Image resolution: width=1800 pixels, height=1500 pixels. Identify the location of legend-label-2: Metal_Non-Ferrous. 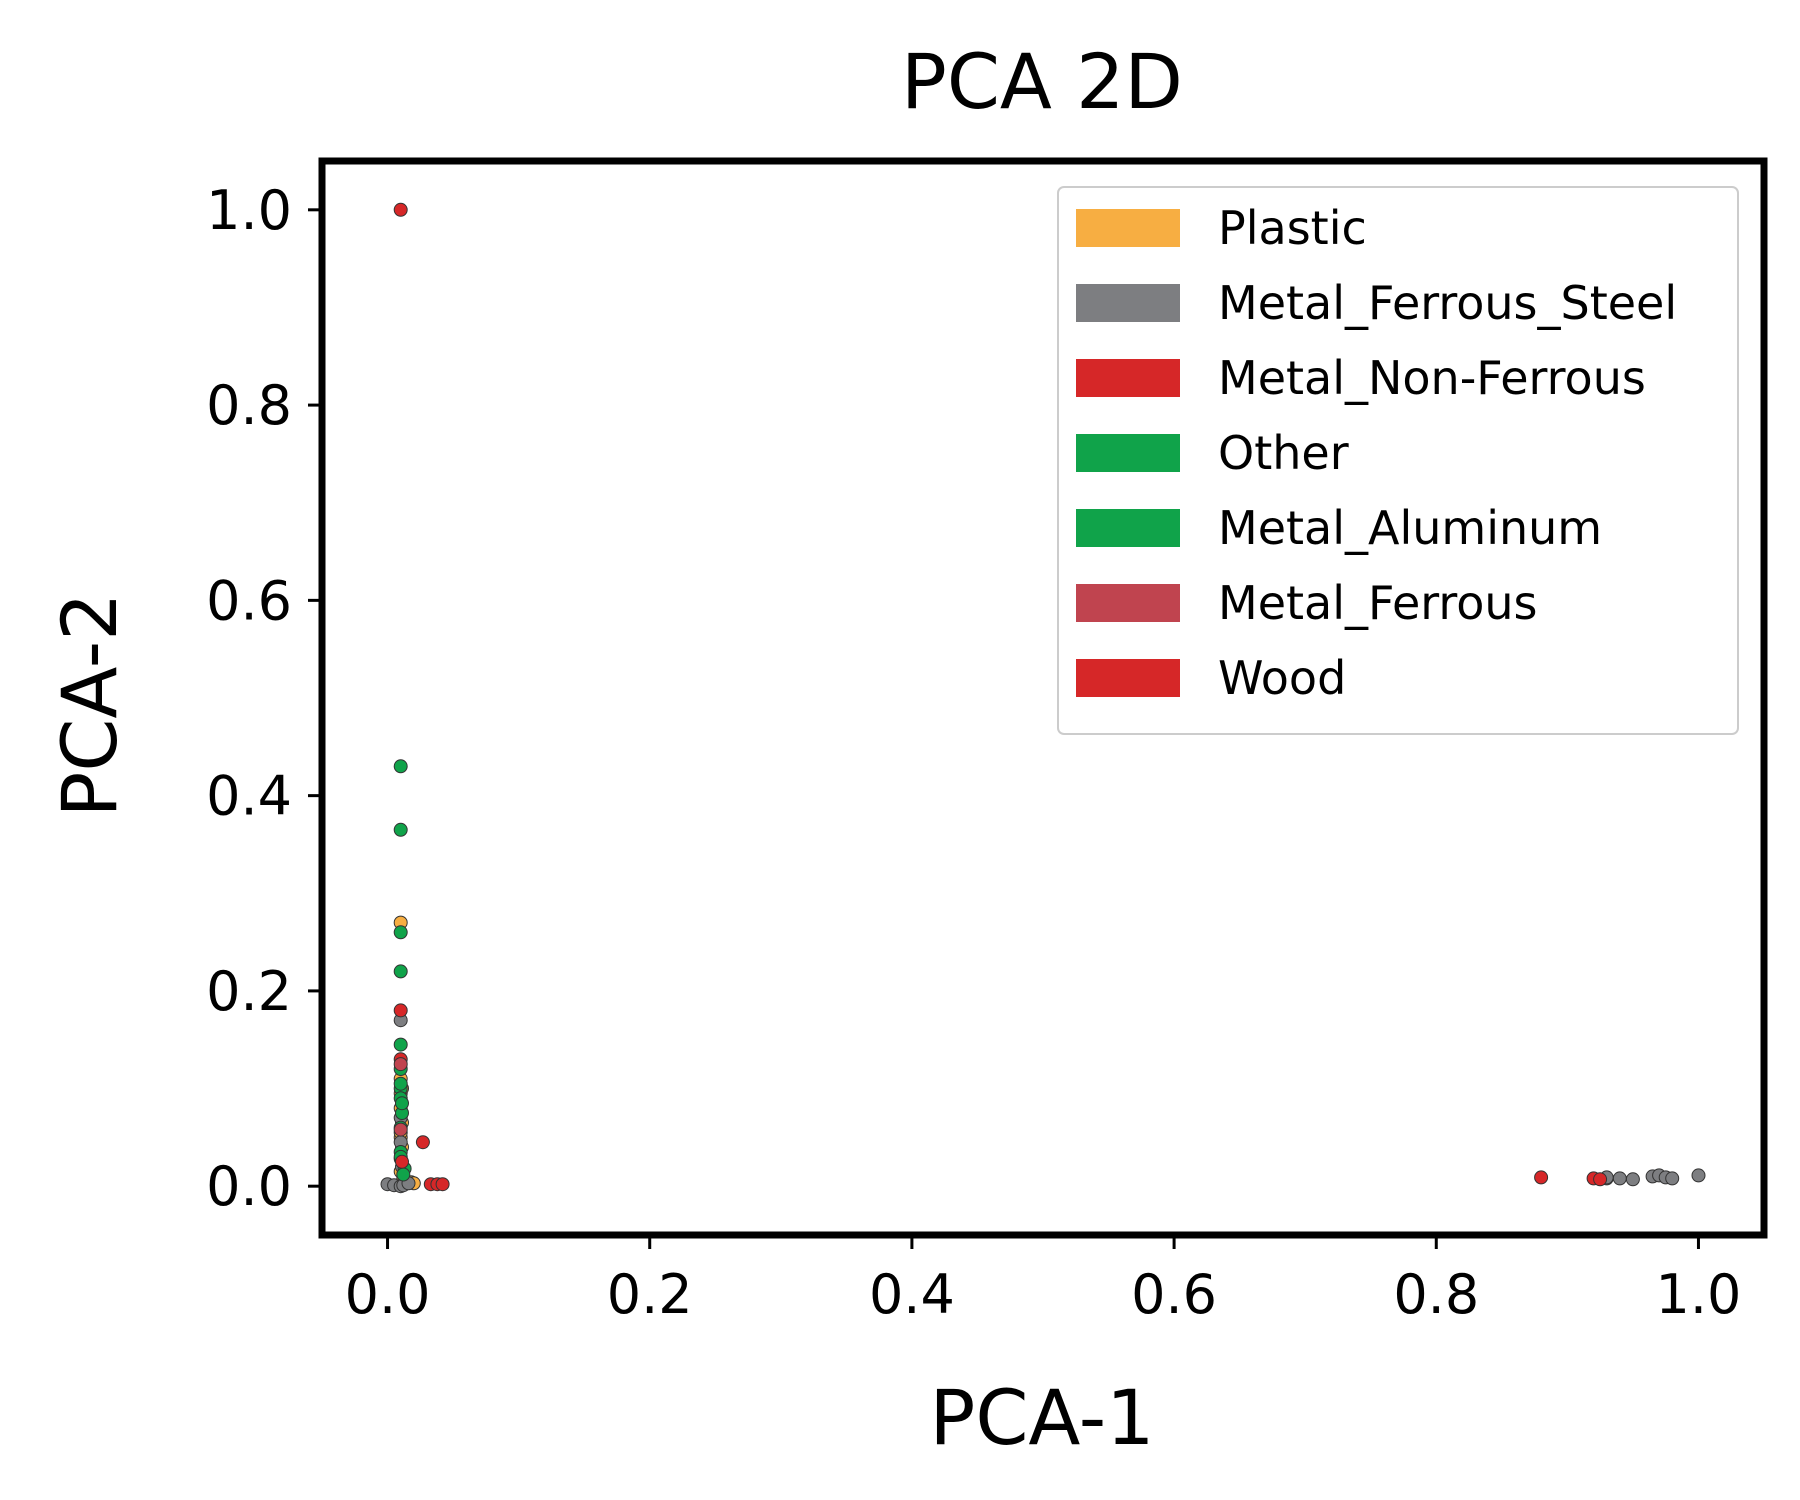
(1432, 378).